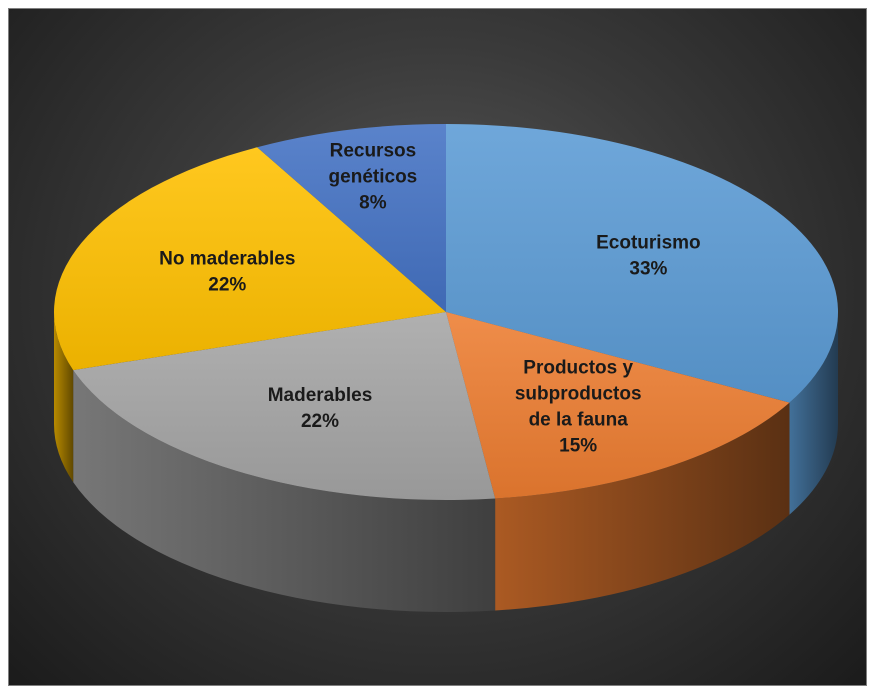  What do you see at coordinates (227, 272) in the screenshot?
I see `data-label-3: No maderables 22%` at bounding box center [227, 272].